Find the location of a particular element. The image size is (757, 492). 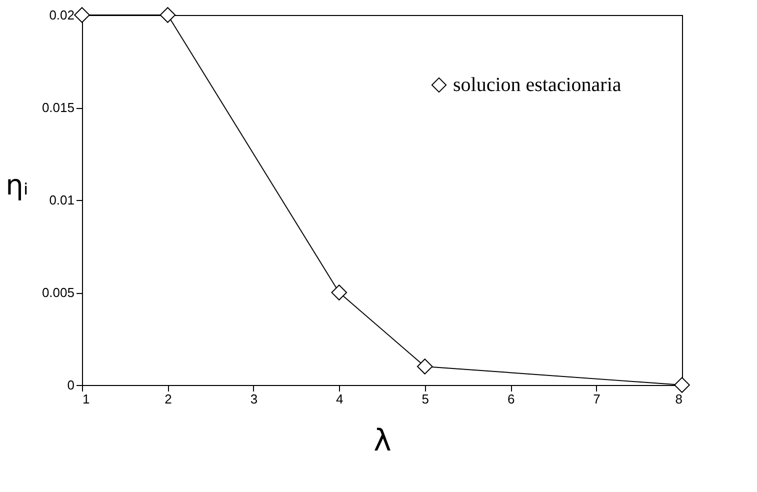

y-axis-title: ηᵢ is located at coordinates (17, 185).